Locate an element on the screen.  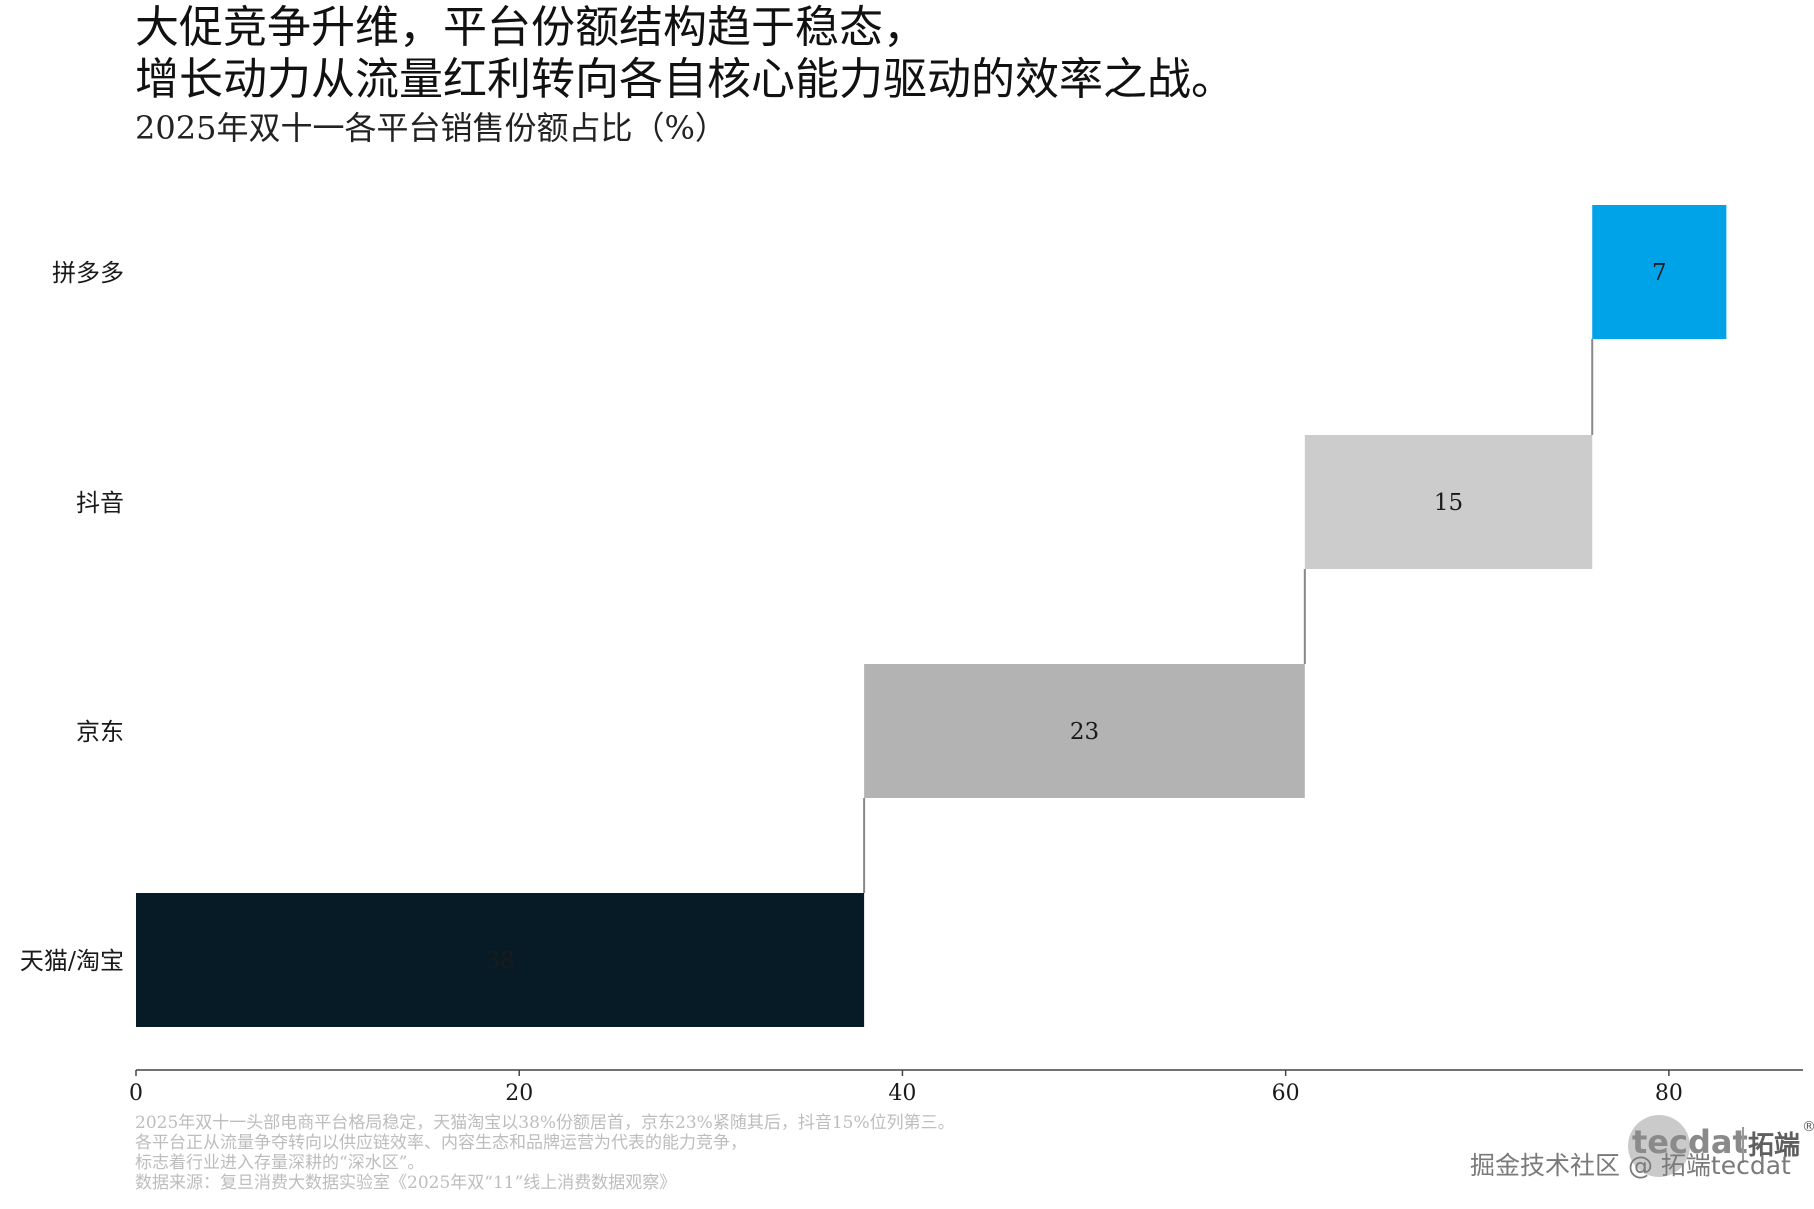
tecdat-logo: tecdat 拓端 ® is located at coordinates (1718, 1146).